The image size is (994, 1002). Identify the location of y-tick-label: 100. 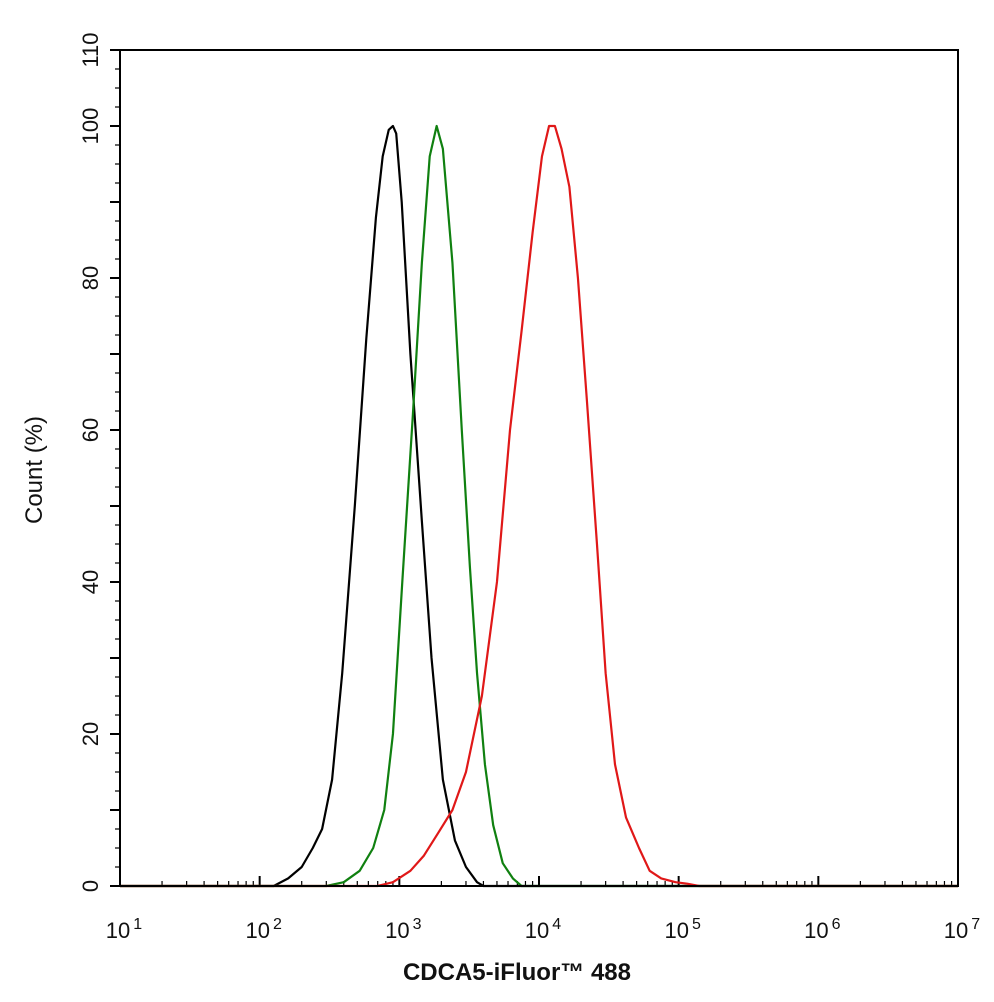
(90, 126).